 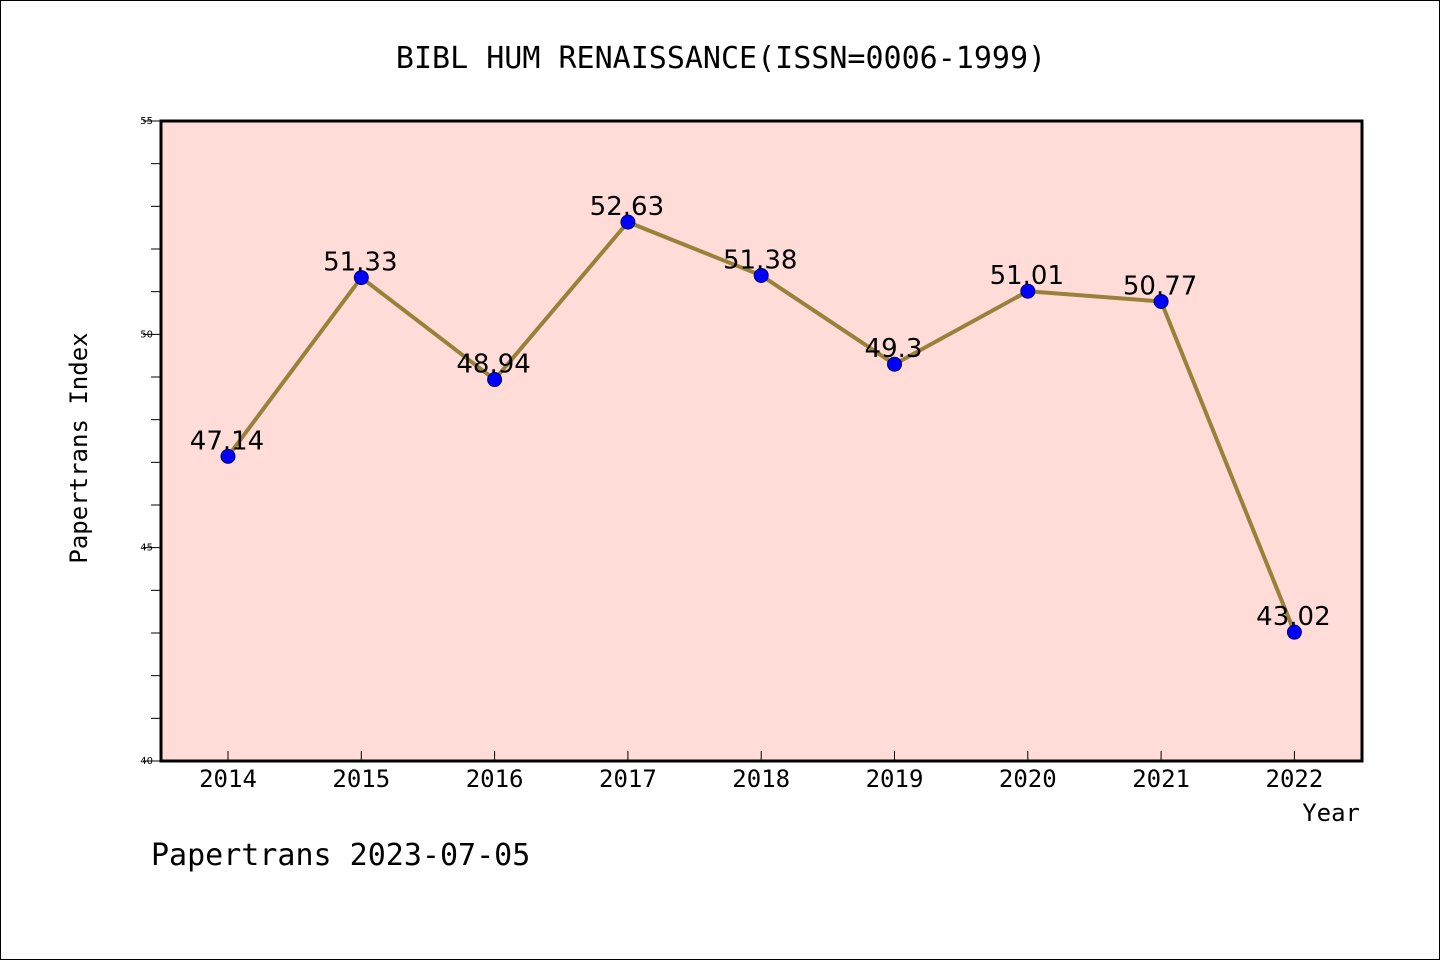 I want to click on chart-footer: Papertrans 2023-07-05, so click(x=340, y=855).